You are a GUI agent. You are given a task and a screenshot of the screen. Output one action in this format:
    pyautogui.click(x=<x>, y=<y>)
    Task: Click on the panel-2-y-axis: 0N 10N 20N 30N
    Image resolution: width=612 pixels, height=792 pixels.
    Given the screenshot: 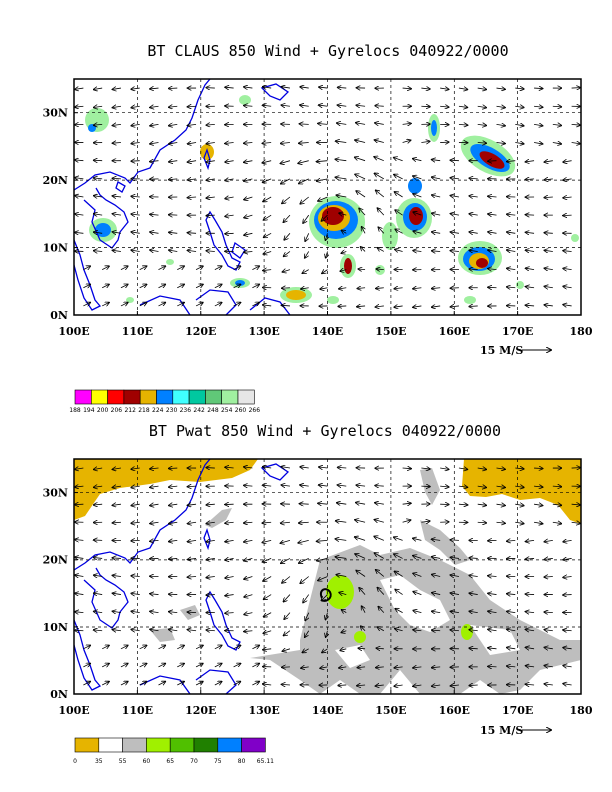 What is the action you would take?
    pyautogui.click(x=60, y=594)
    